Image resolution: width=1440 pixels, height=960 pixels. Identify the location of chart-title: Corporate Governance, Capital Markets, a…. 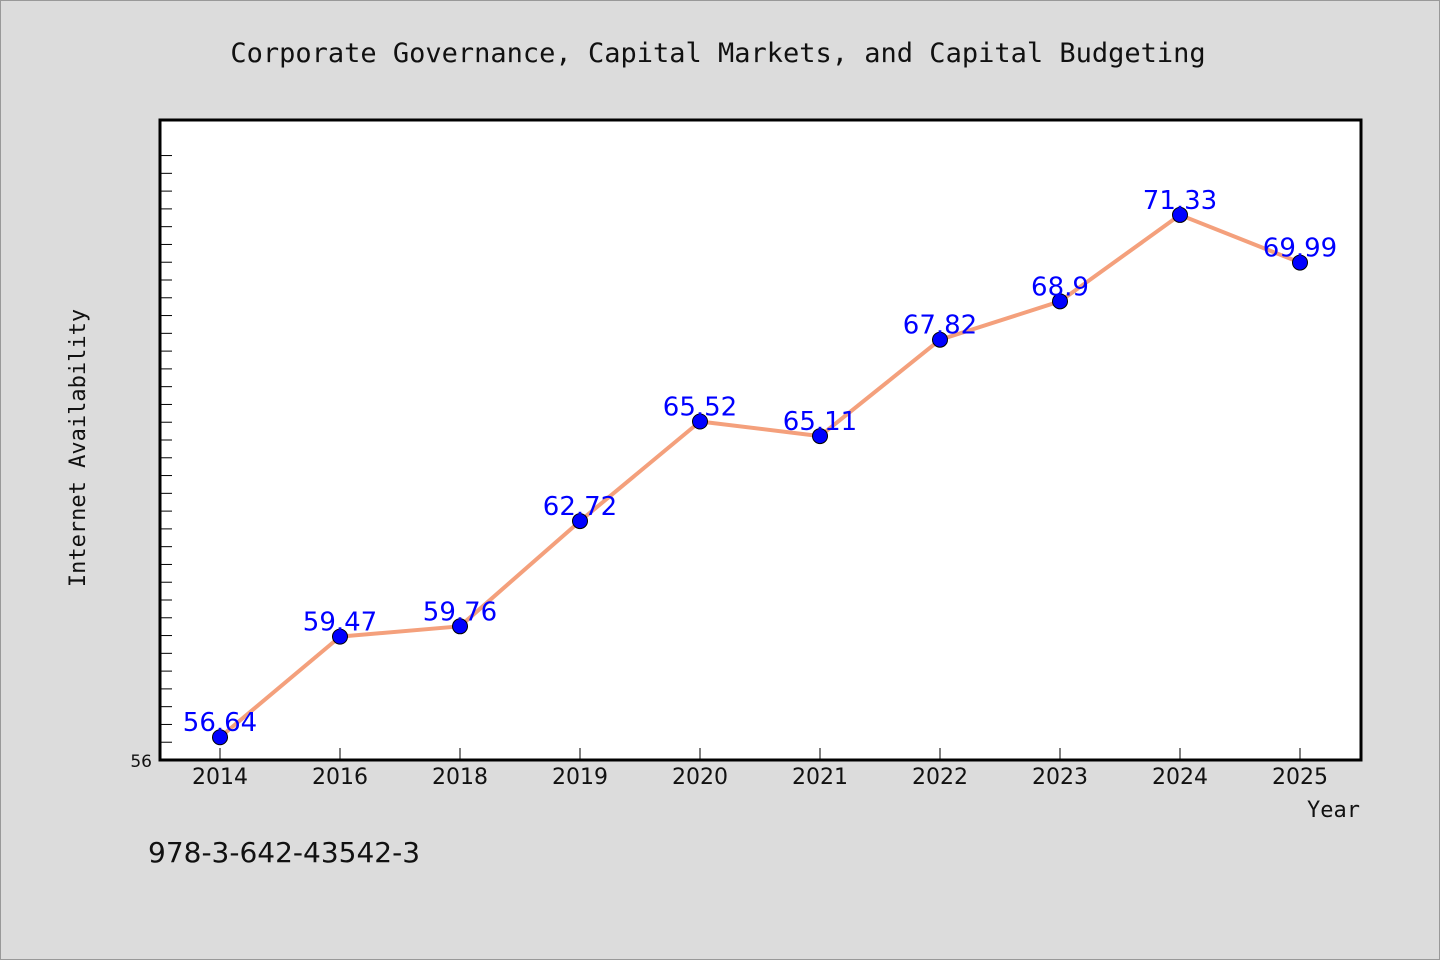
(717, 53).